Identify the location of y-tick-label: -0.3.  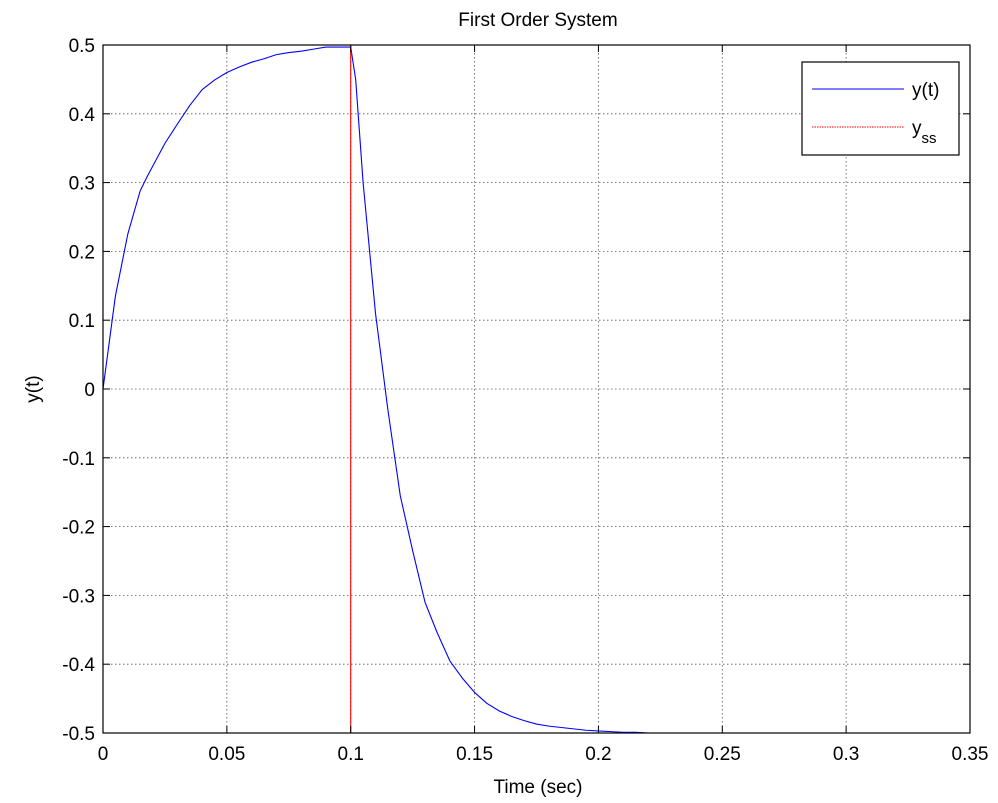
(78, 596).